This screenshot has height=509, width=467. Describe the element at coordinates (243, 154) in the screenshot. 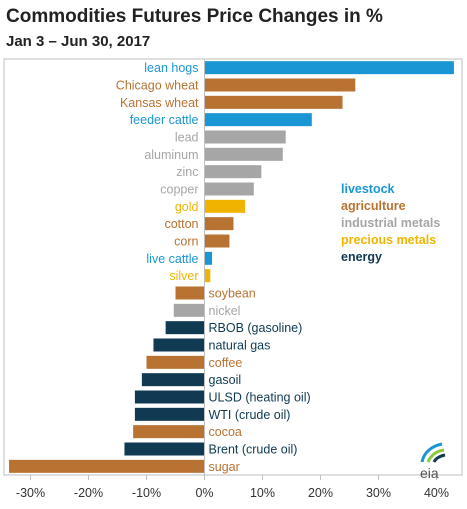

I see `bar-aluminum` at that location.